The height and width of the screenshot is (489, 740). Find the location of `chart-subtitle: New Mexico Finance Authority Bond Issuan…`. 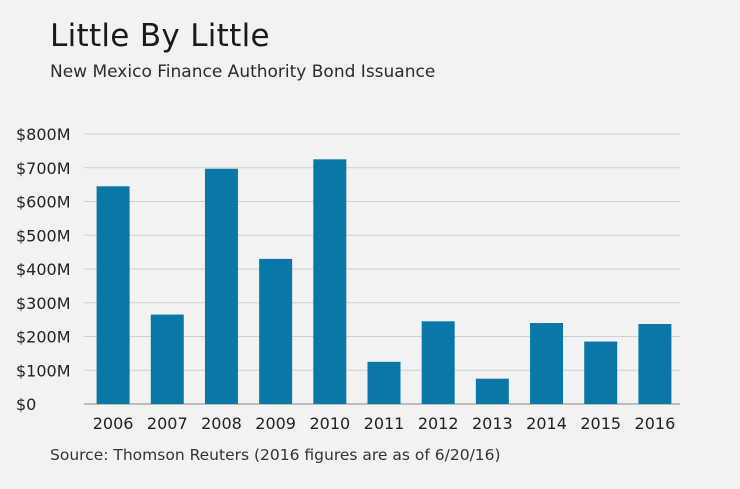

chart-subtitle: New Mexico Finance Authority Bond Issuan… is located at coordinates (243, 72).